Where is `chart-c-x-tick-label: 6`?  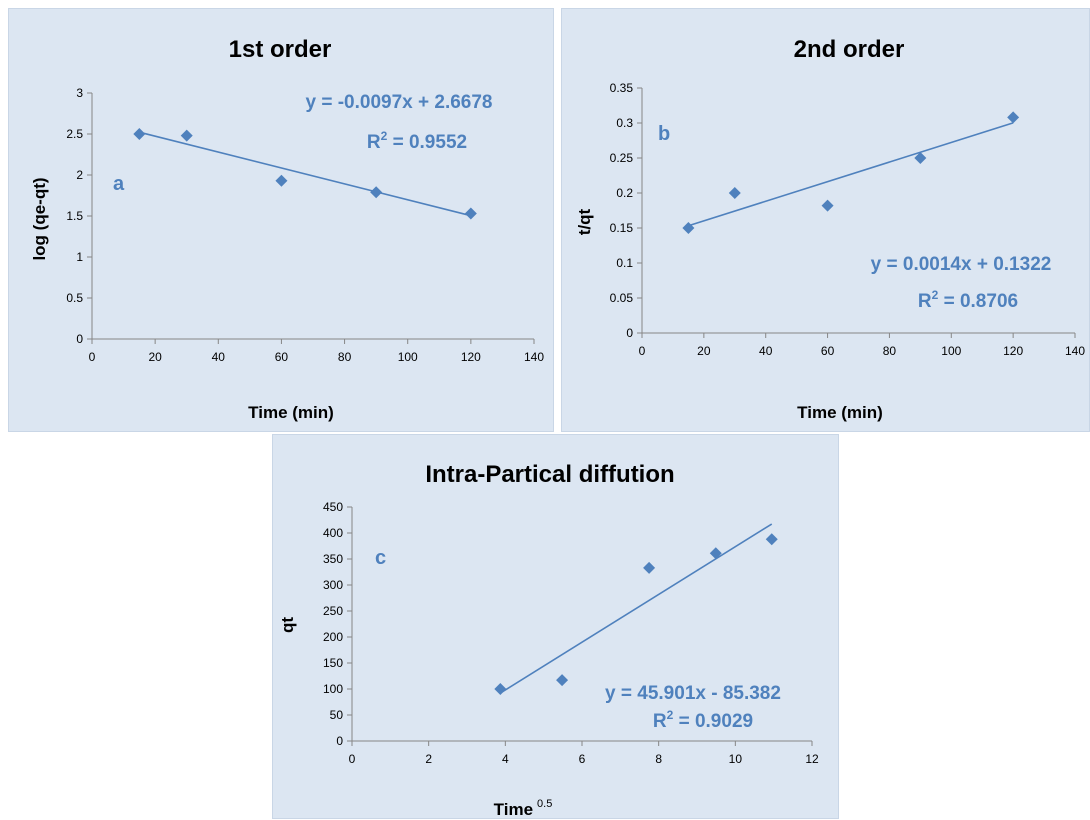
chart-c-x-tick-label: 6 is located at coordinates (582, 759).